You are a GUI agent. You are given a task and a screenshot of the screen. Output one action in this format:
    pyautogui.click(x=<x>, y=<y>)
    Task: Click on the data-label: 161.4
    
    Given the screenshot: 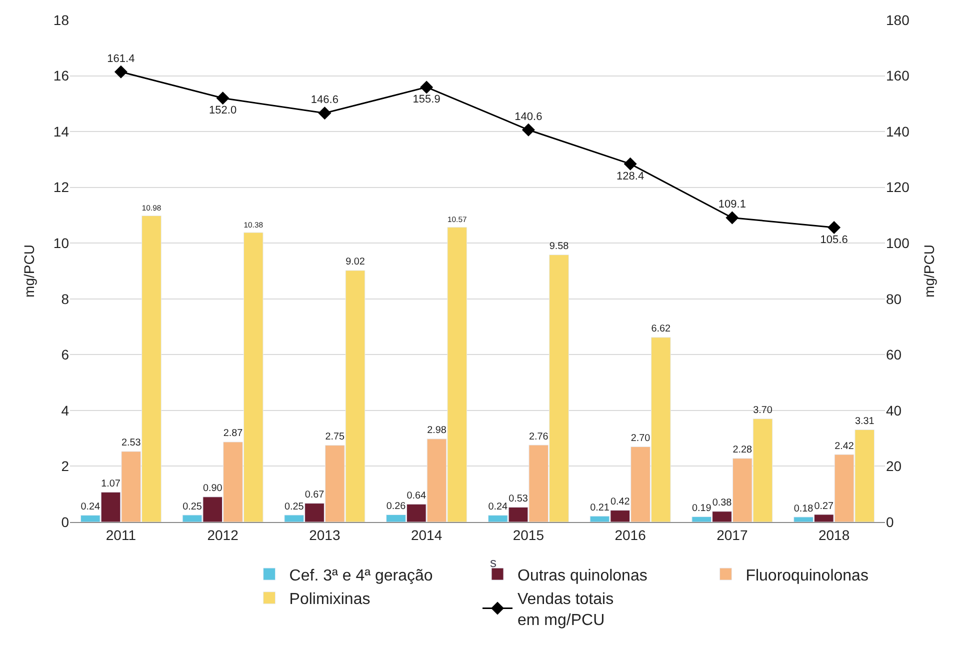 What is the action you would take?
    pyautogui.click(x=121, y=58)
    